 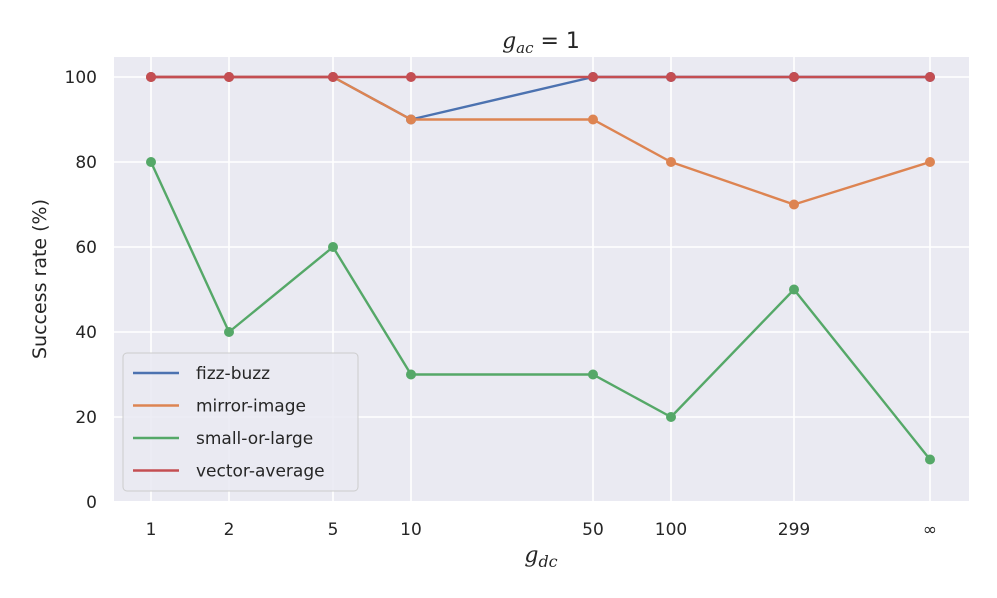 What do you see at coordinates (233, 374) in the screenshot?
I see `legend-label: fizz-buzz` at bounding box center [233, 374].